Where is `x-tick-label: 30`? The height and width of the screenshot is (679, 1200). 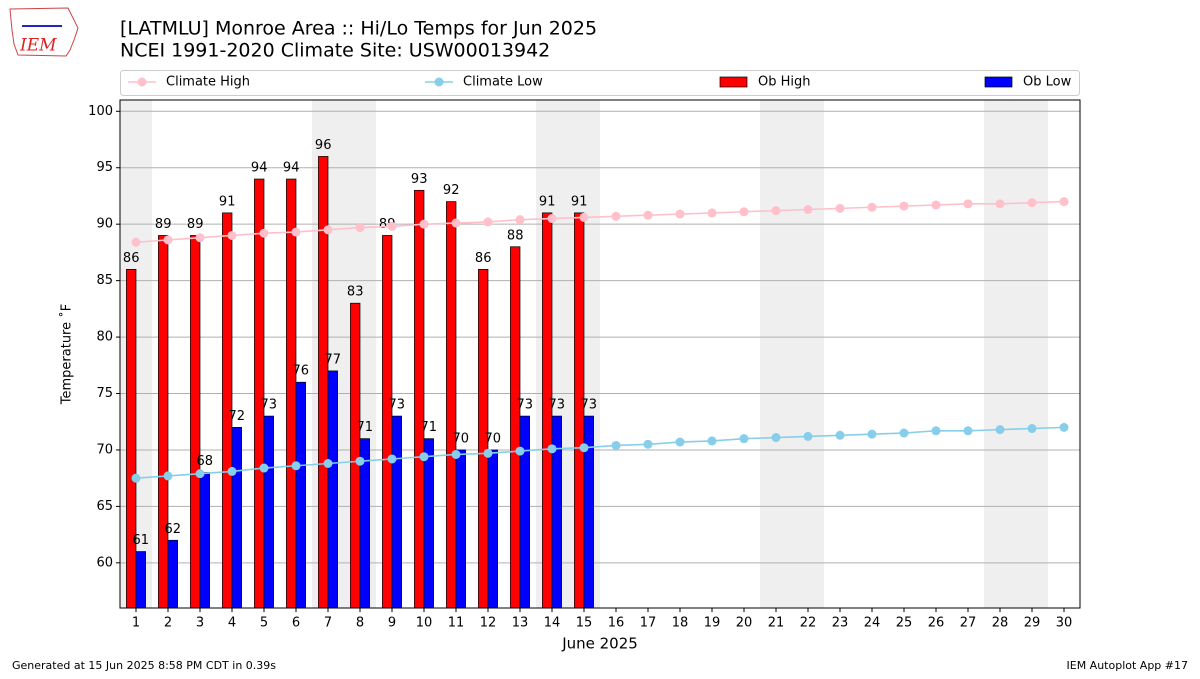
x-tick-label: 30 is located at coordinates (1064, 623).